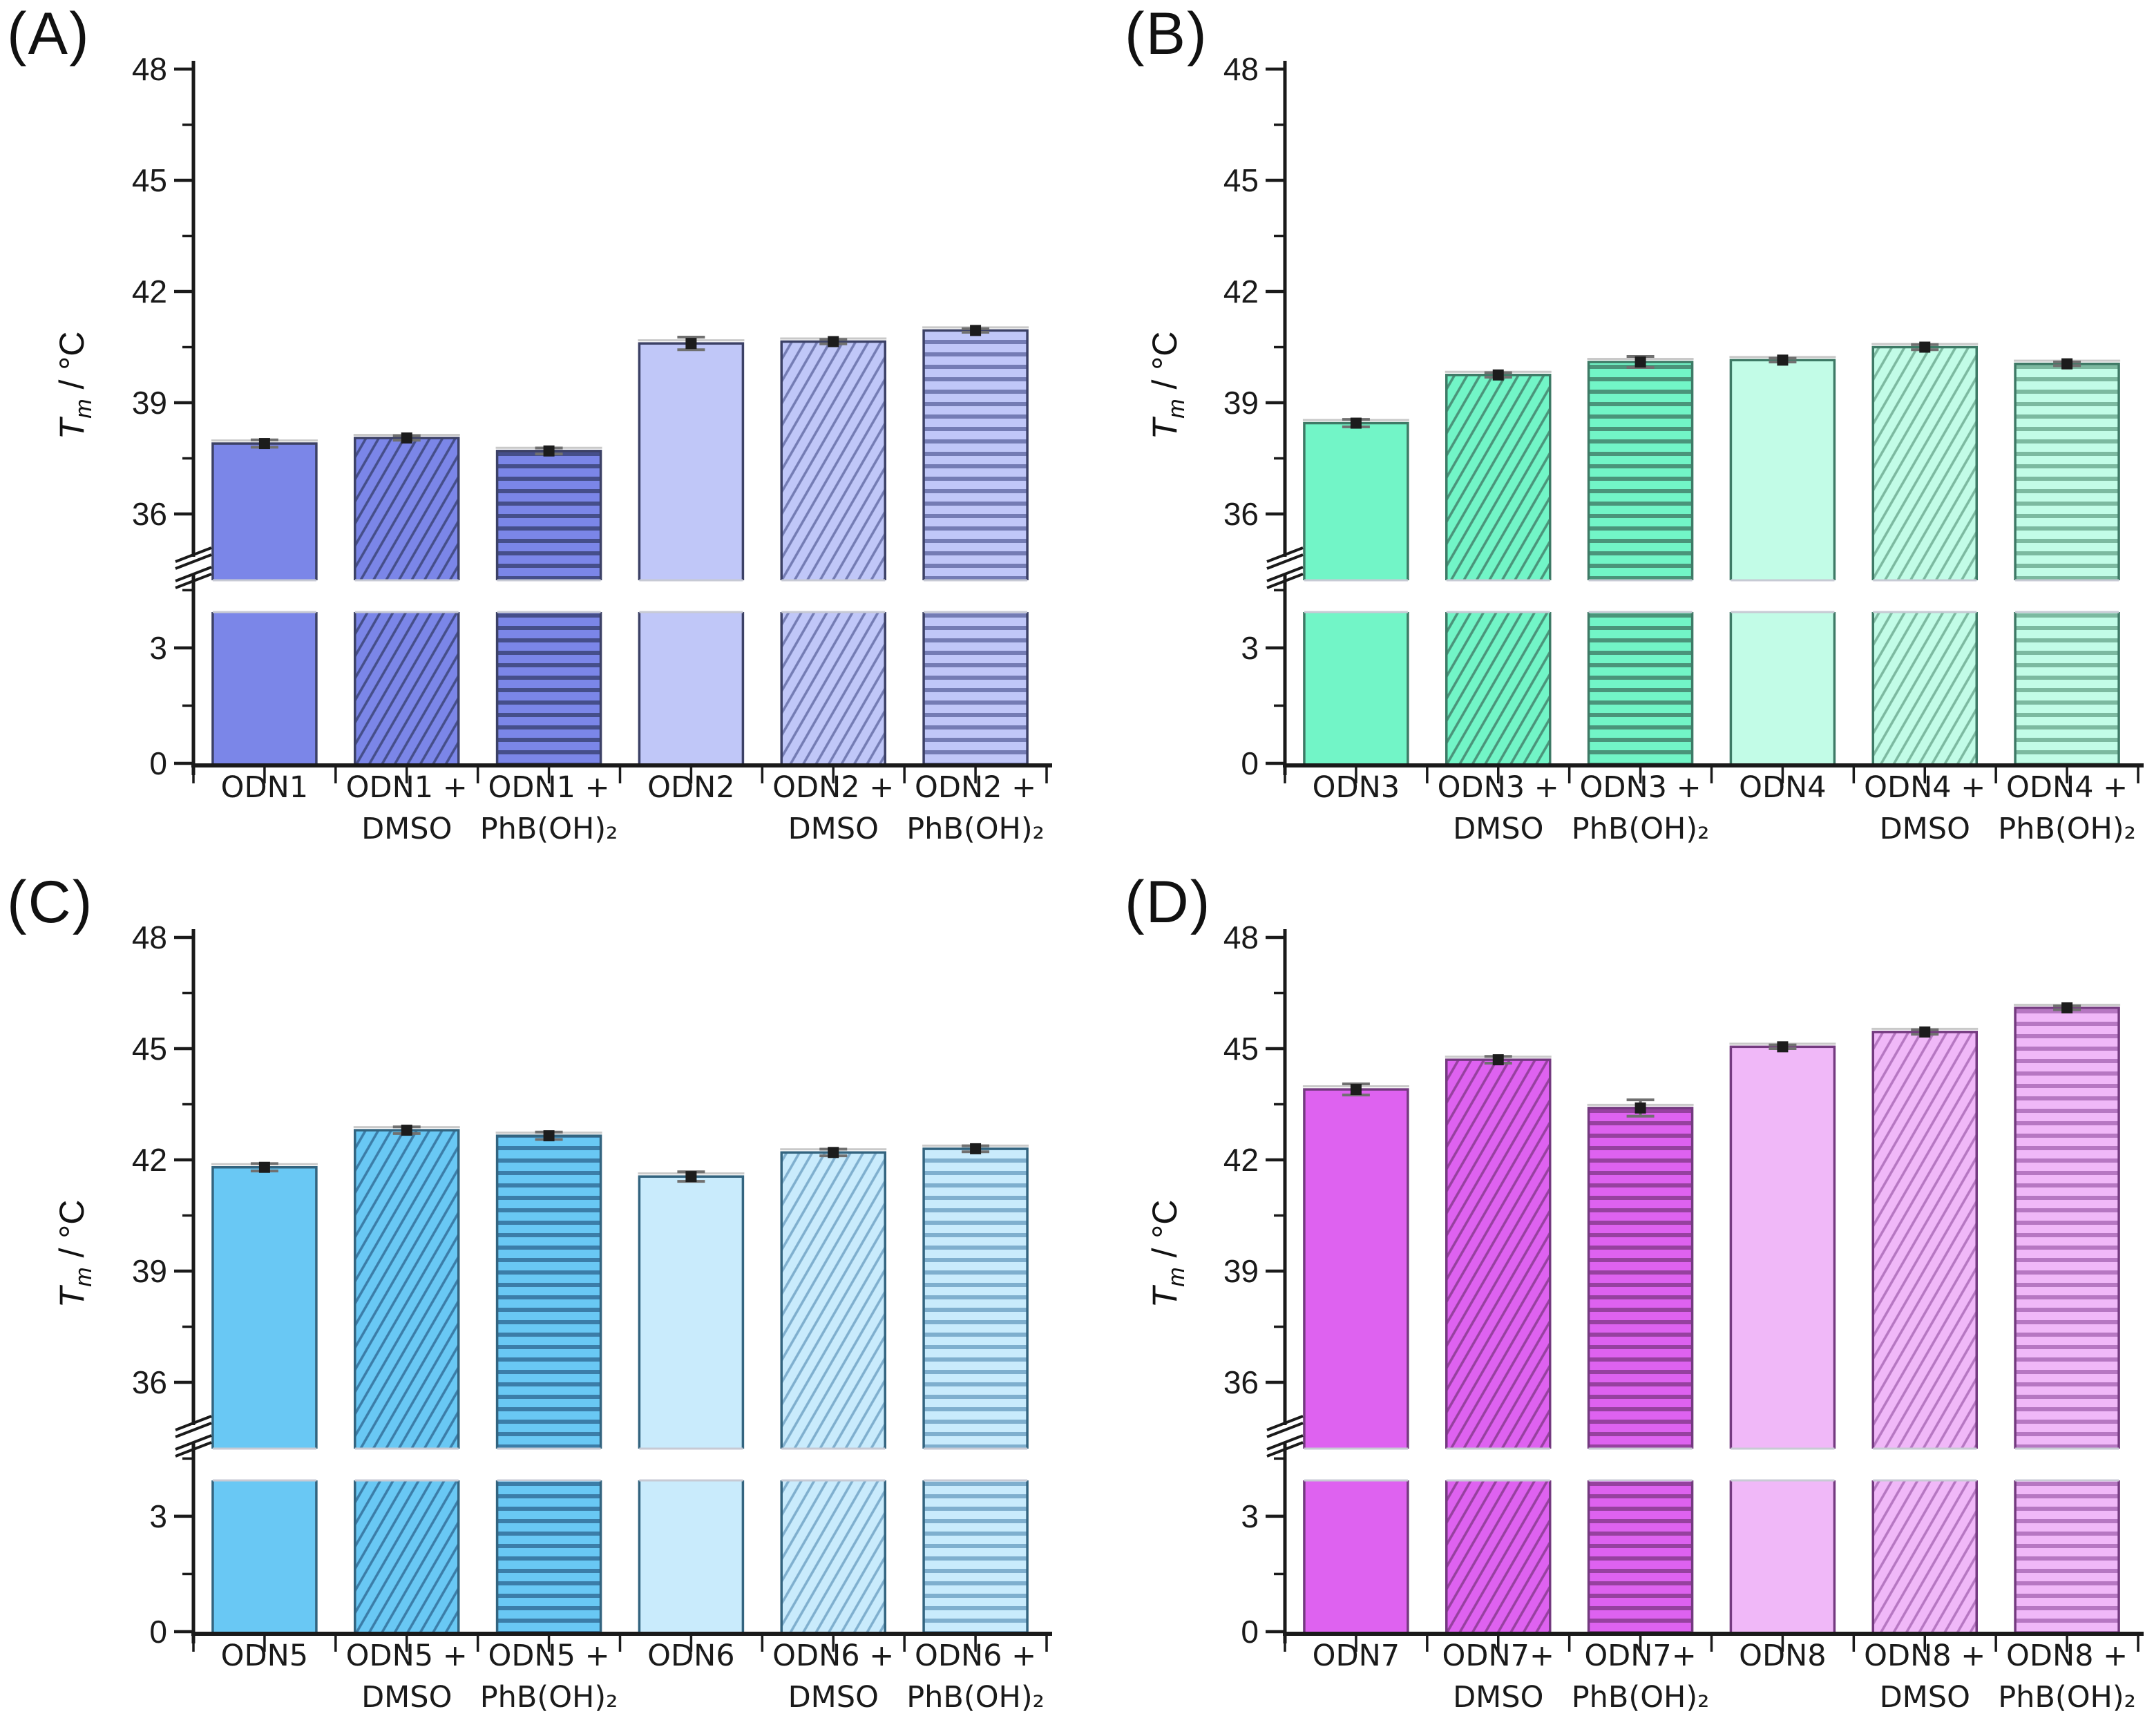 Image resolution: width=2154 pixels, height=1736 pixels. I want to click on bar-ODN5, so click(264, 1399).